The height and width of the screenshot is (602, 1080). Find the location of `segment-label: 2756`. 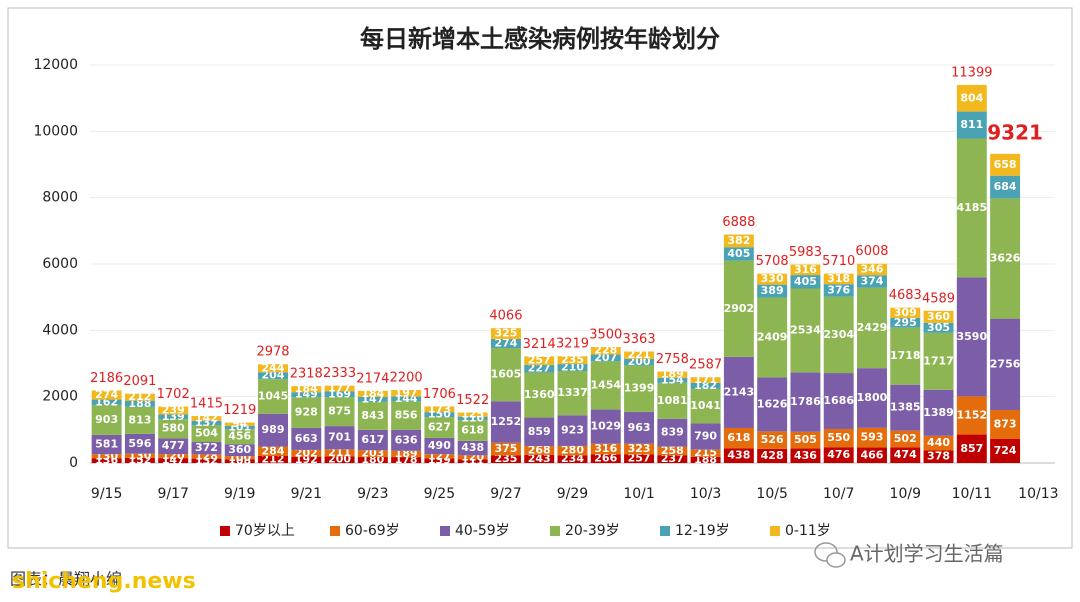

segment-label: 2756 is located at coordinates (1005, 363).